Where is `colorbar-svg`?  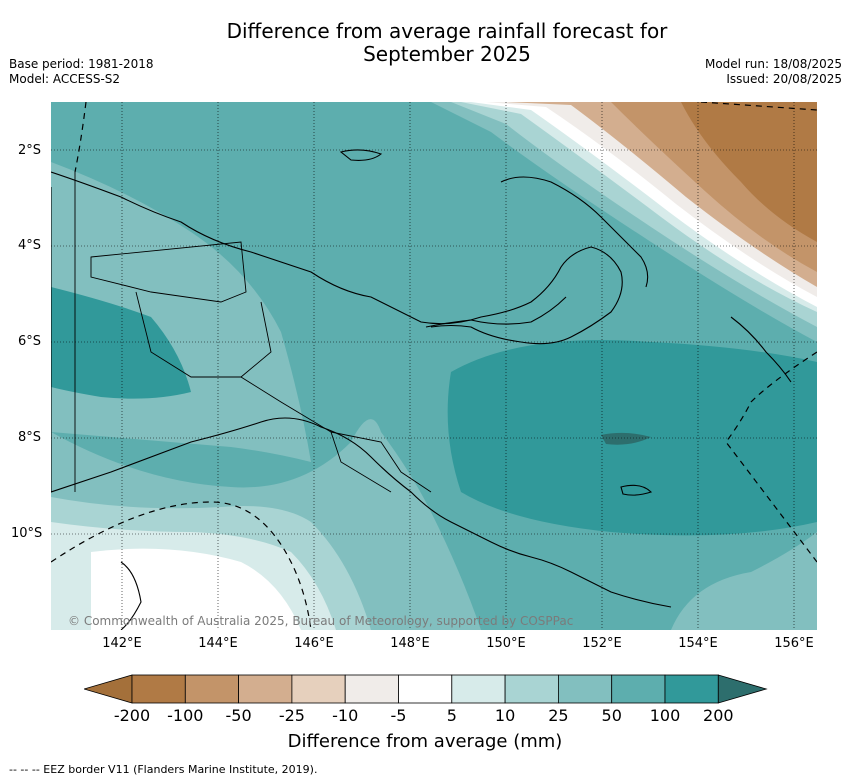 colorbar-svg is located at coordinates (425, 689).